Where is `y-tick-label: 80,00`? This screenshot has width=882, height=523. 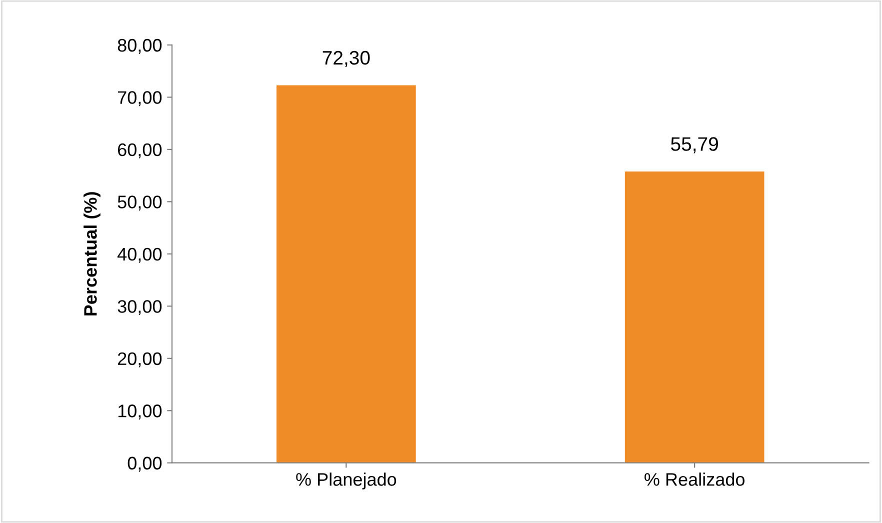 y-tick-label: 80,00 is located at coordinates (140, 46).